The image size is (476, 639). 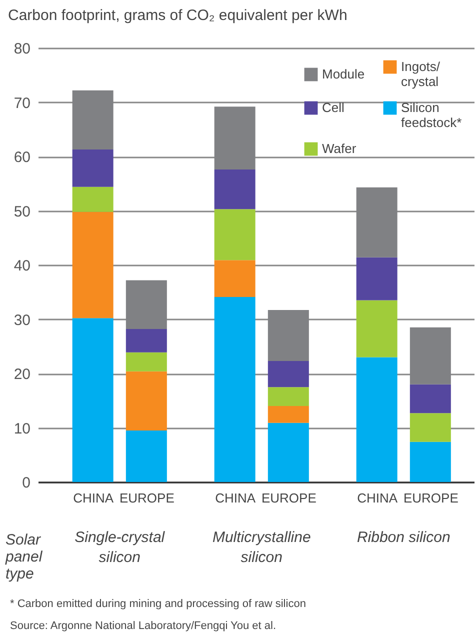 I want to click on x-axis-title: Solar panel type, so click(x=23, y=557).